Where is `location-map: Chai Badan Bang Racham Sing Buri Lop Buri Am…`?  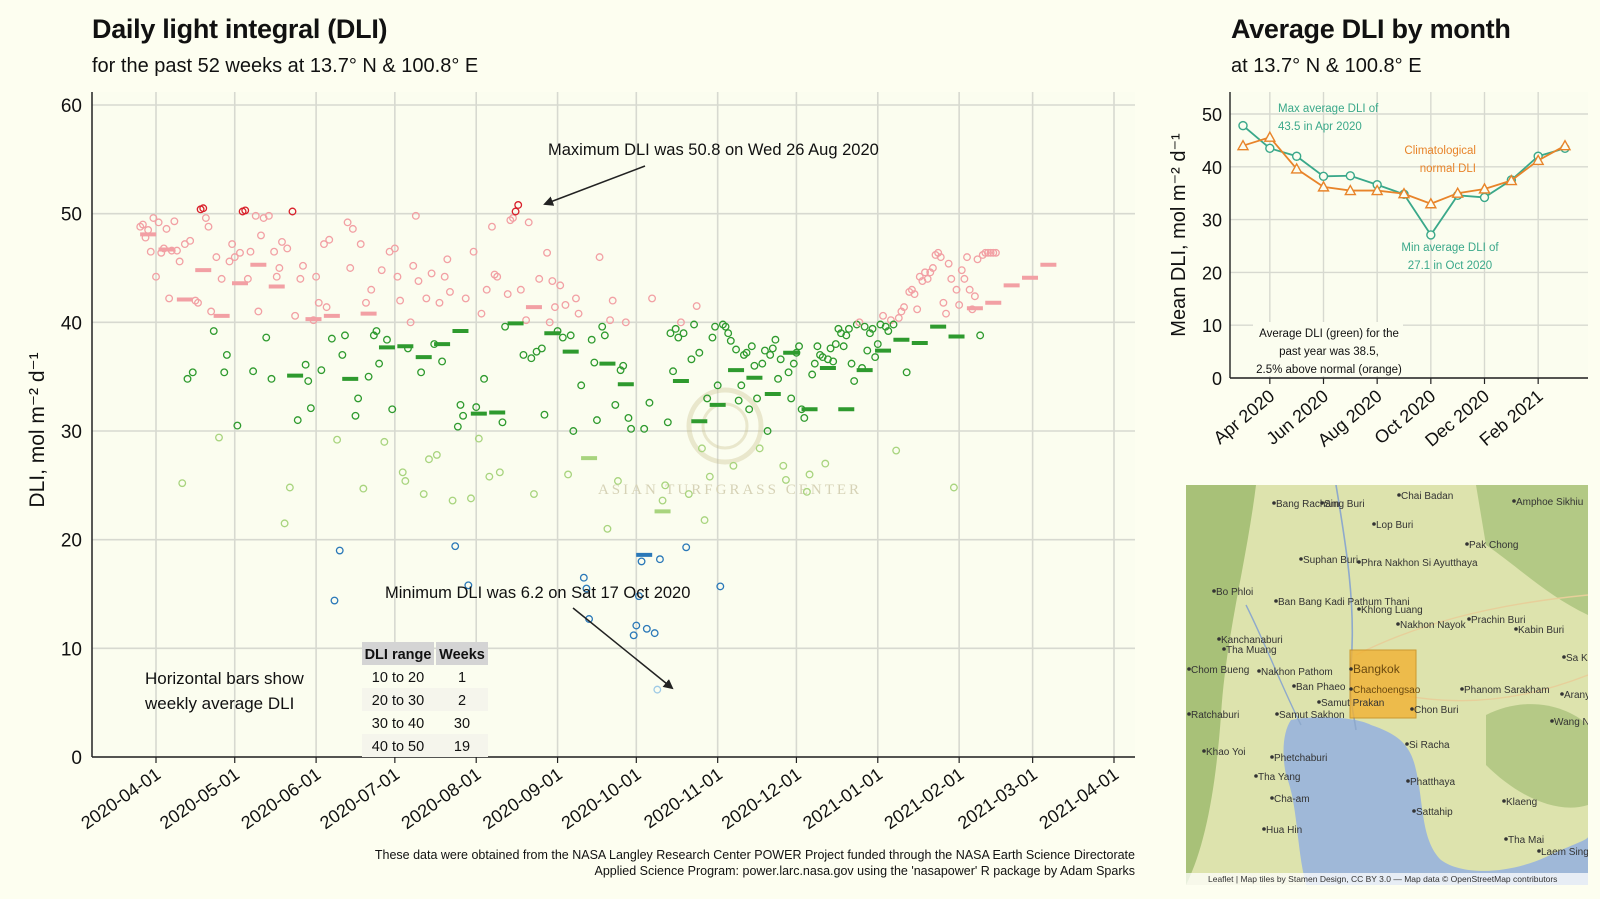
location-map: Chai Badan Bang Racham Sing Buri Lop Buri Am… is located at coordinates (1387, 685).